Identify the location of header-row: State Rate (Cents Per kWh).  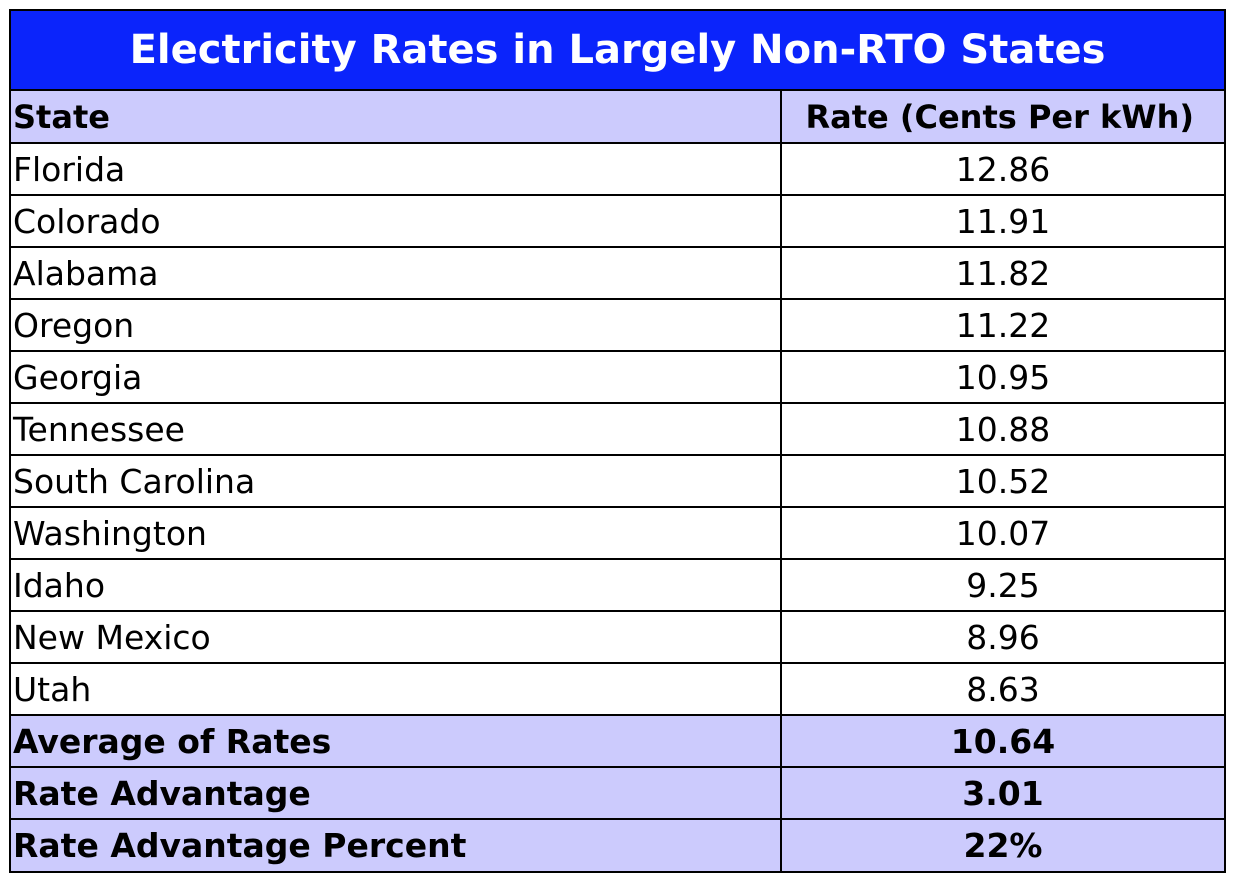
(617, 117).